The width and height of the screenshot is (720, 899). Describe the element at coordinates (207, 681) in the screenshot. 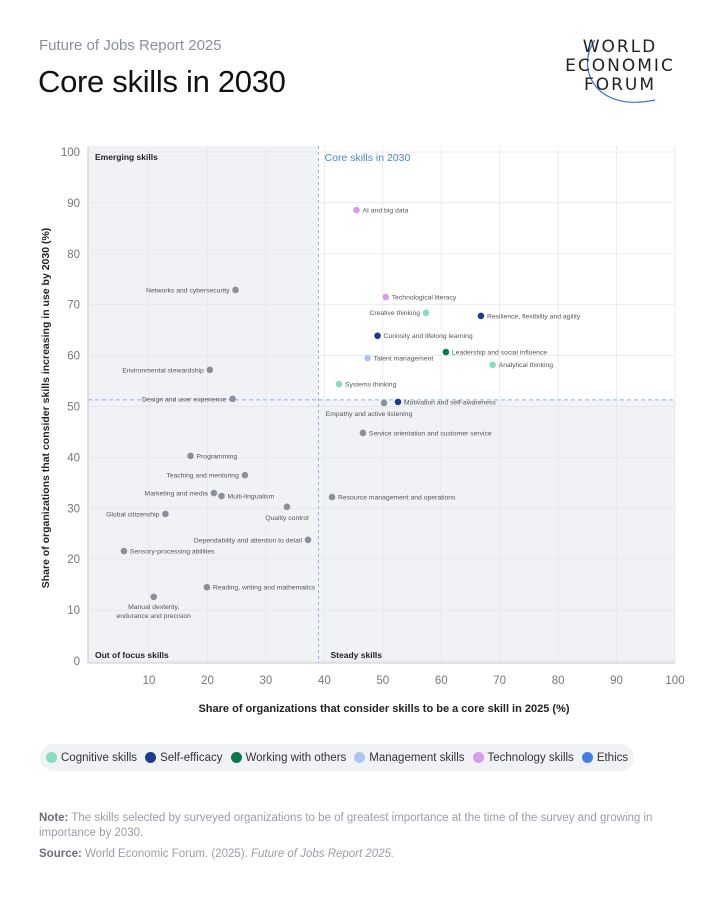

I see `x-tick-label: 20` at that location.